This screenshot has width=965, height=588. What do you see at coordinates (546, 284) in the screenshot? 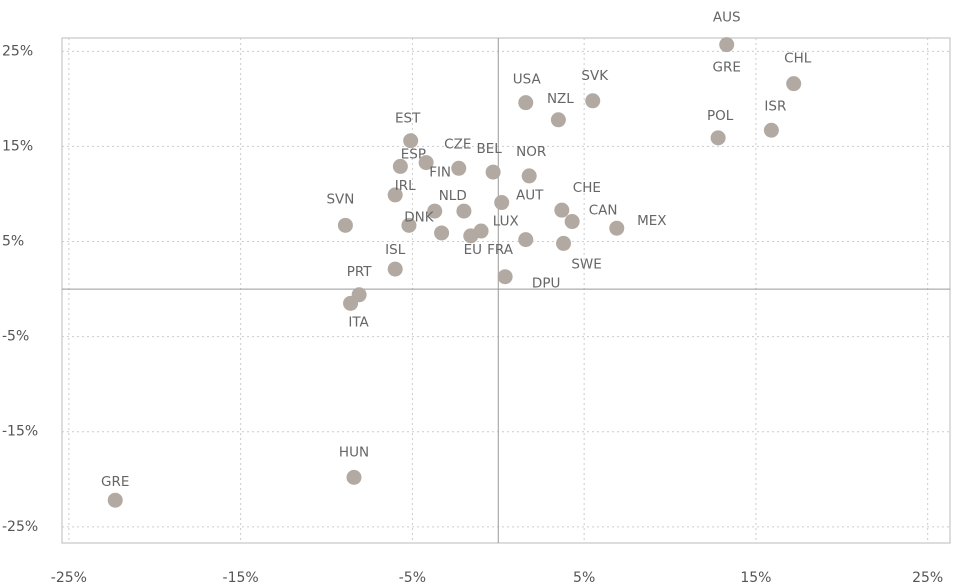
I see `point-label: DPU` at bounding box center [546, 284].